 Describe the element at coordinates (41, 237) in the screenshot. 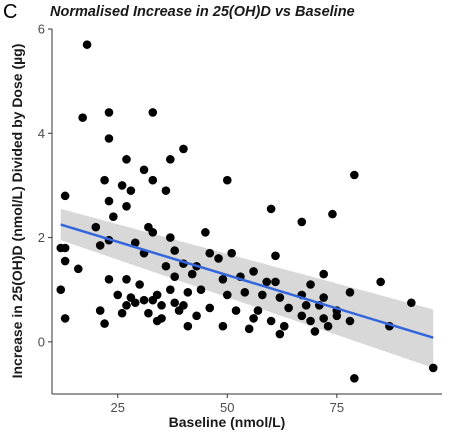

I see `y-tick-label: 2` at that location.